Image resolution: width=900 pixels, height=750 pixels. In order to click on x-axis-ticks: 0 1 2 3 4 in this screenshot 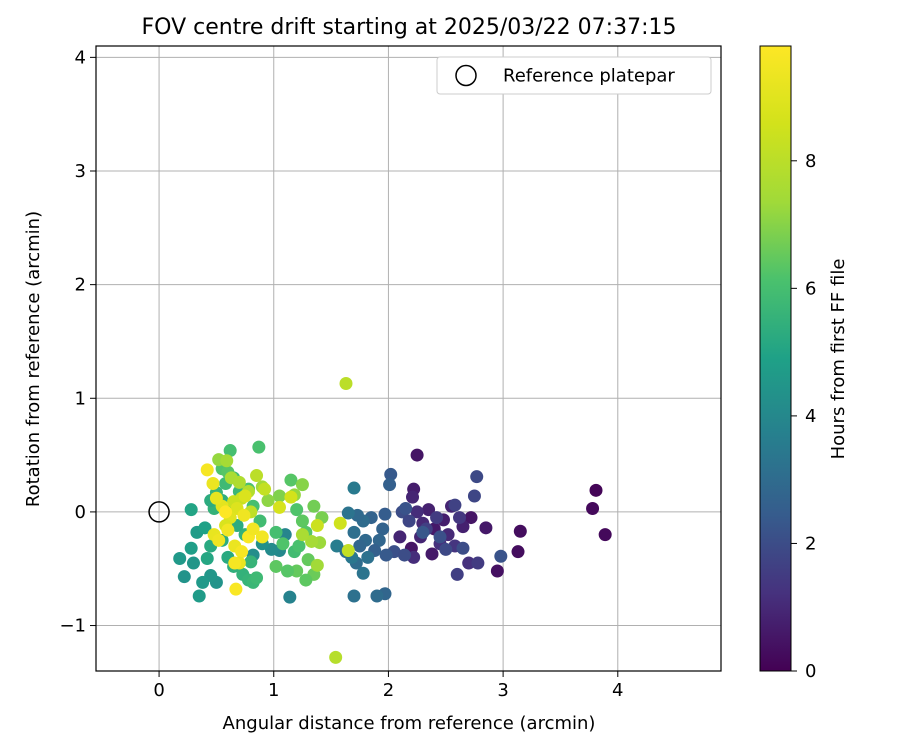, I will do `click(388, 686)`.